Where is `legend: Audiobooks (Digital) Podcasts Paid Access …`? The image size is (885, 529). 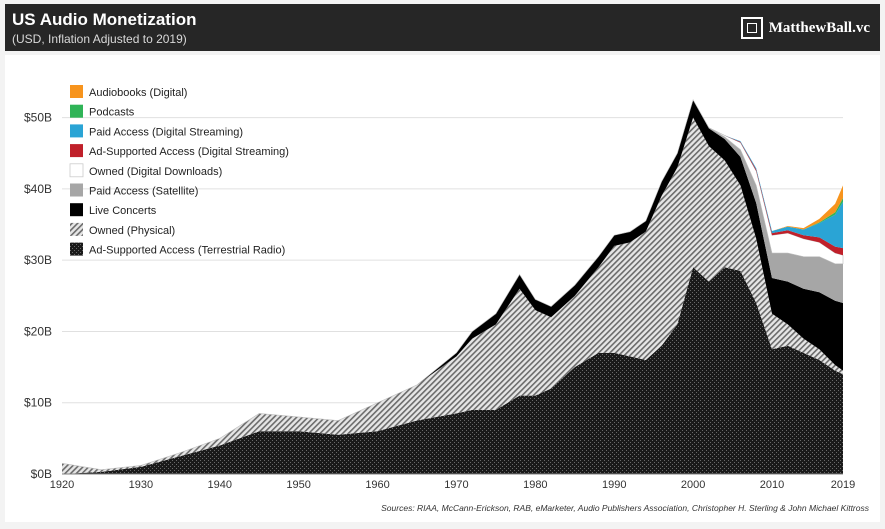
legend: Audiobooks (Digital) Podcasts Paid Access … is located at coordinates (179, 171).